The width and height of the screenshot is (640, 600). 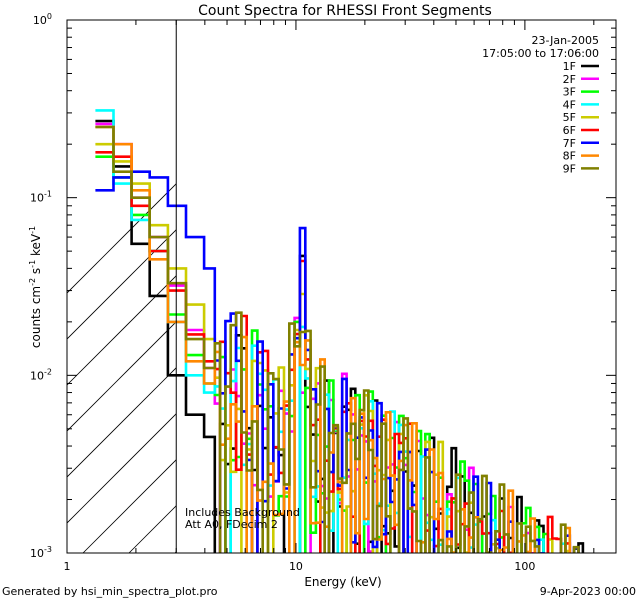 I want to click on date-label: 23-Jan-2005, so click(x=566, y=40).